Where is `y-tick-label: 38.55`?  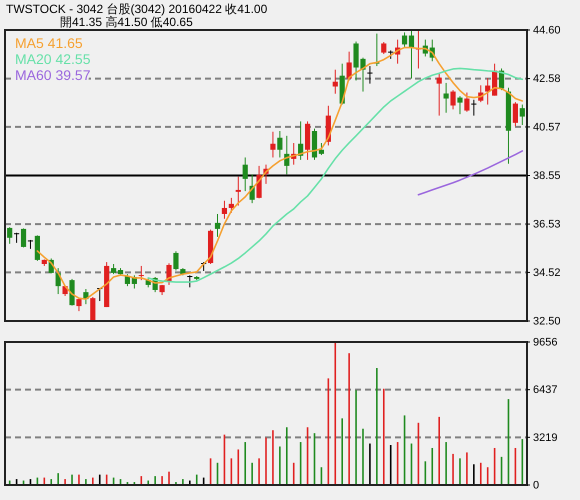 y-tick-label: 38.55 is located at coordinates (547, 176).